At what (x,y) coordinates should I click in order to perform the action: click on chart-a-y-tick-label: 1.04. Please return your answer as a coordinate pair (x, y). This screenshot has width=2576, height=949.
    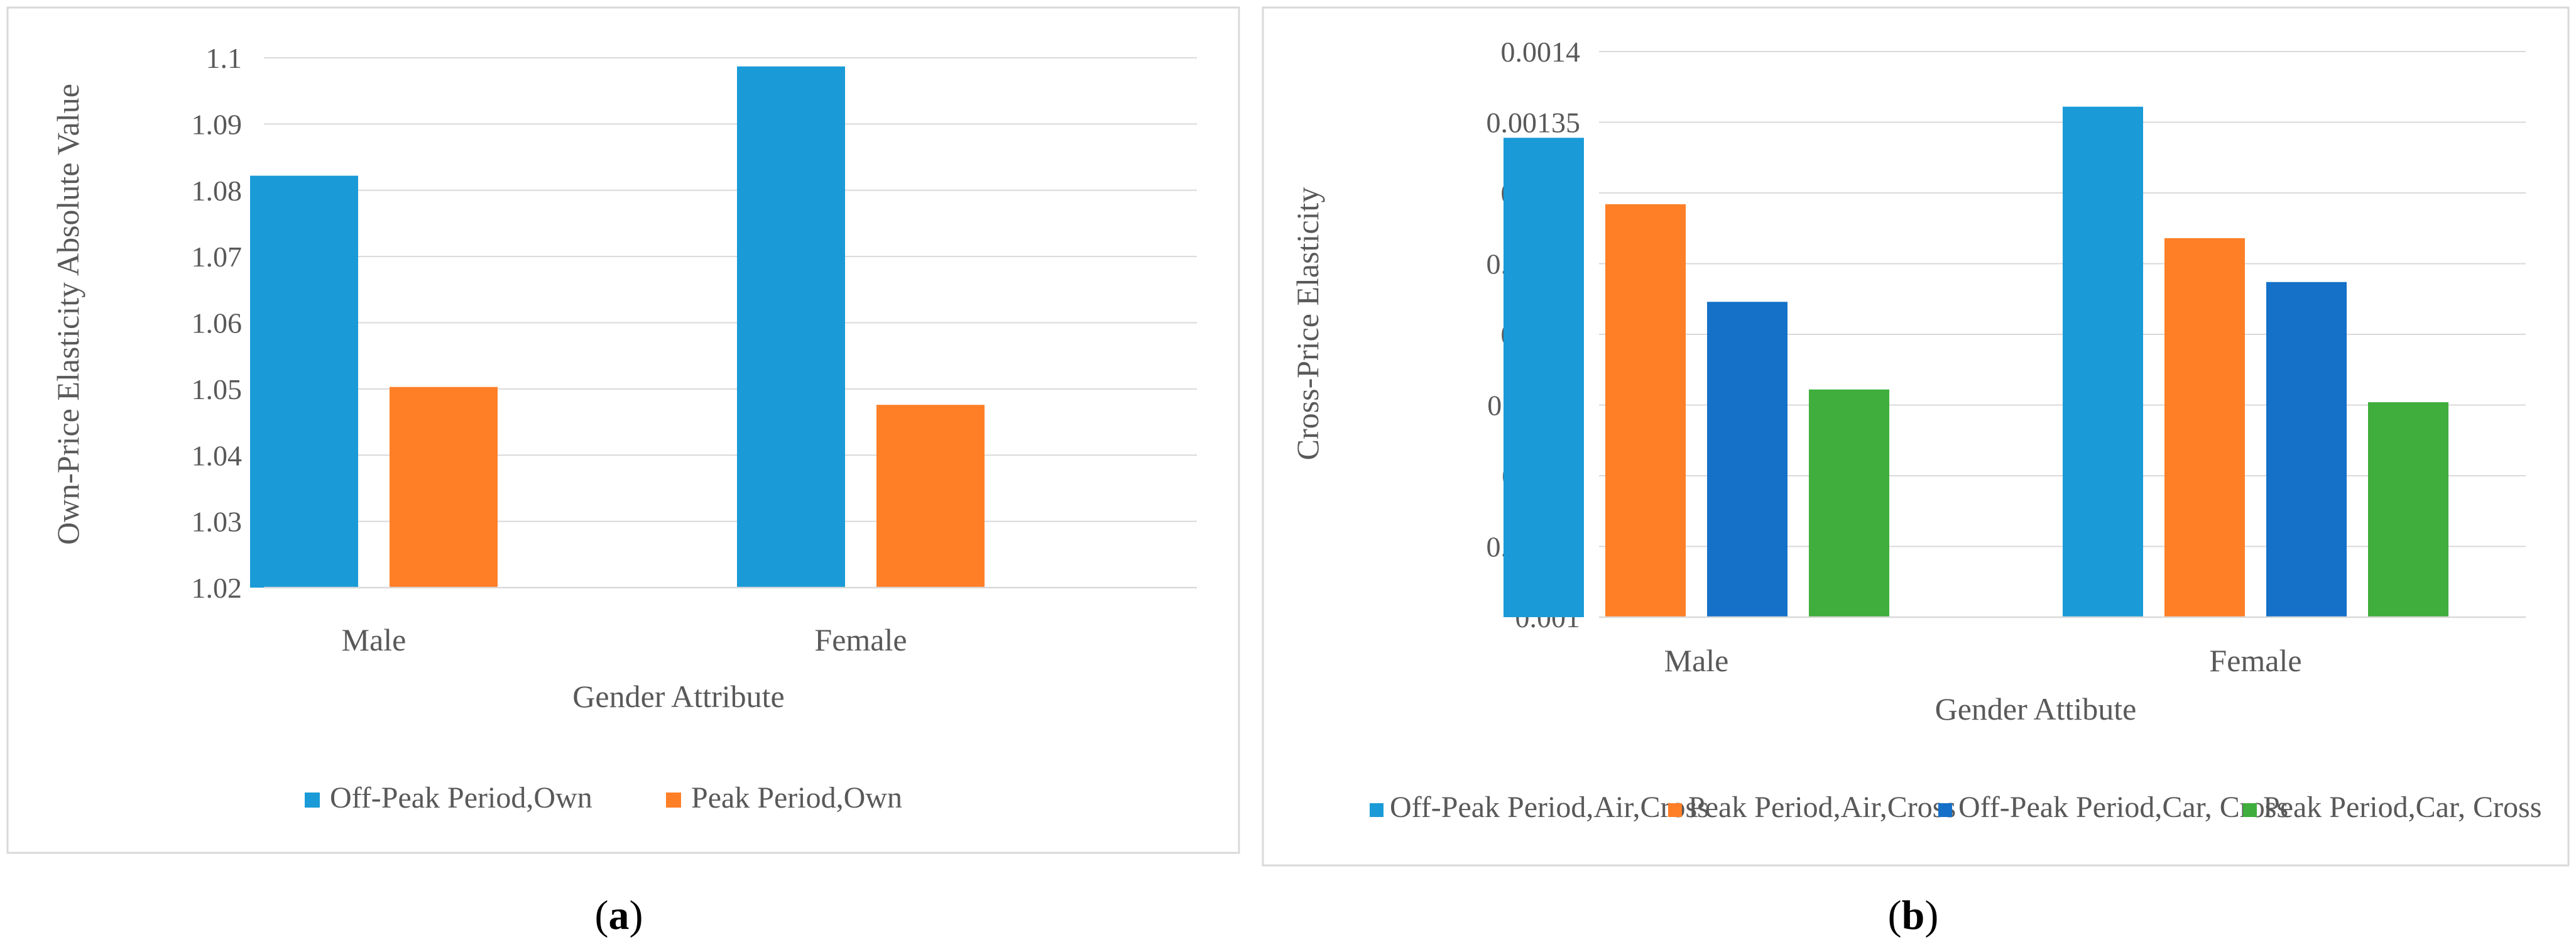
    Looking at the image, I should click on (217, 455).